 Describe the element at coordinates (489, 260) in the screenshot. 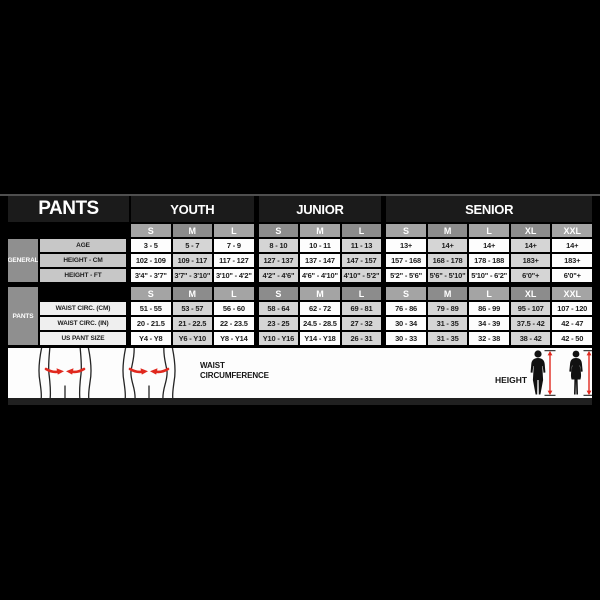

I see `data-cell: 178 - 188` at that location.